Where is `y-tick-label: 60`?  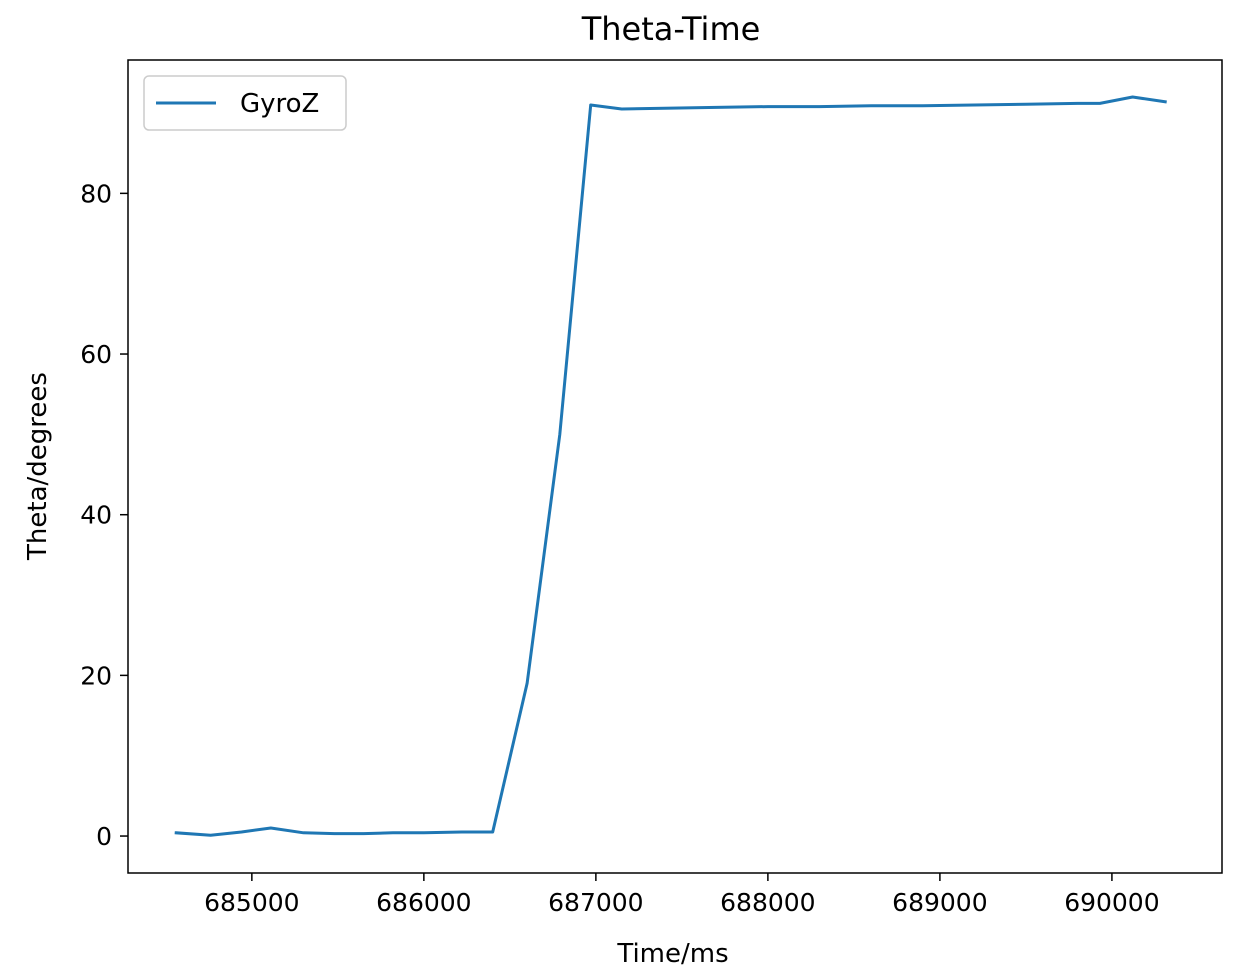 y-tick-label: 60 is located at coordinates (96, 354).